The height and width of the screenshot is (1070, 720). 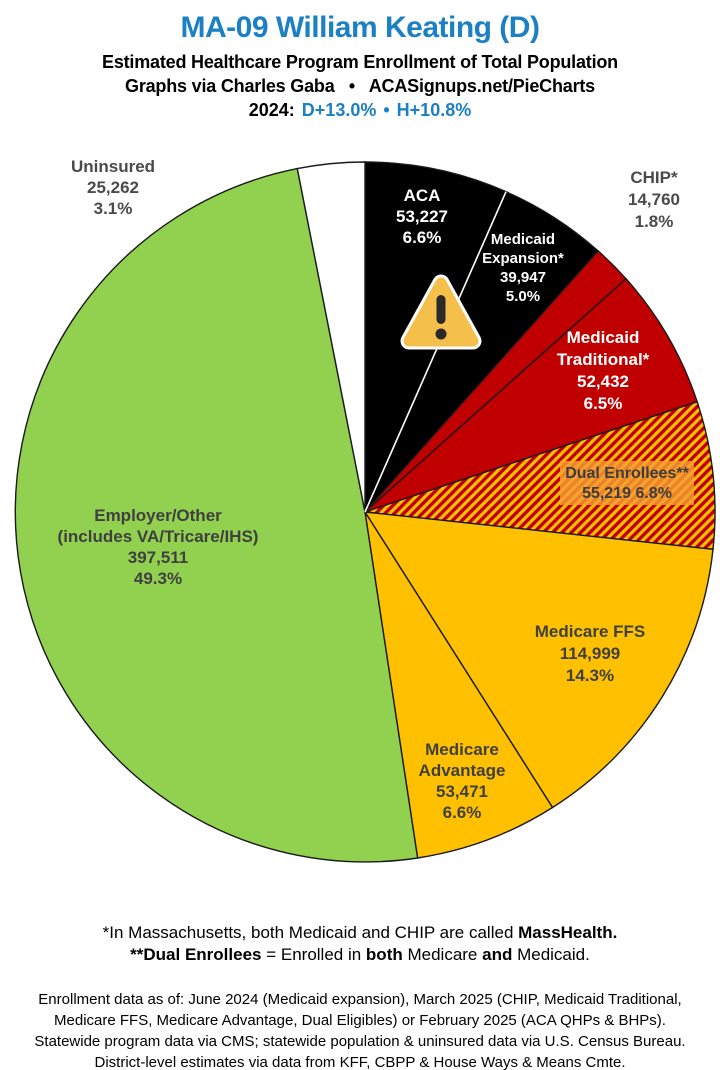 I want to click on page-title: MA-09 William Keating (D), so click(x=360, y=27).